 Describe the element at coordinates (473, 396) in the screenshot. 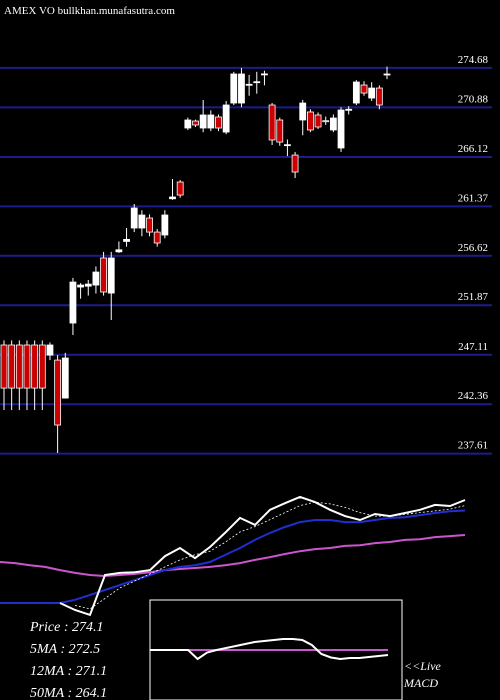

I see `y-tick-label: 242.36` at that location.